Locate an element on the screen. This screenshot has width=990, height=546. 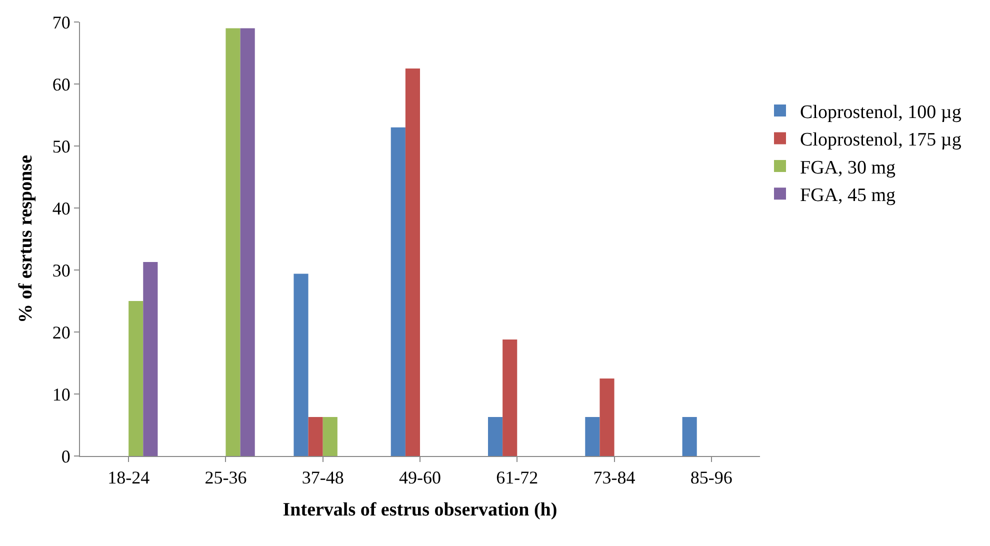
y-tick-label: 30 is located at coordinates (61, 270).